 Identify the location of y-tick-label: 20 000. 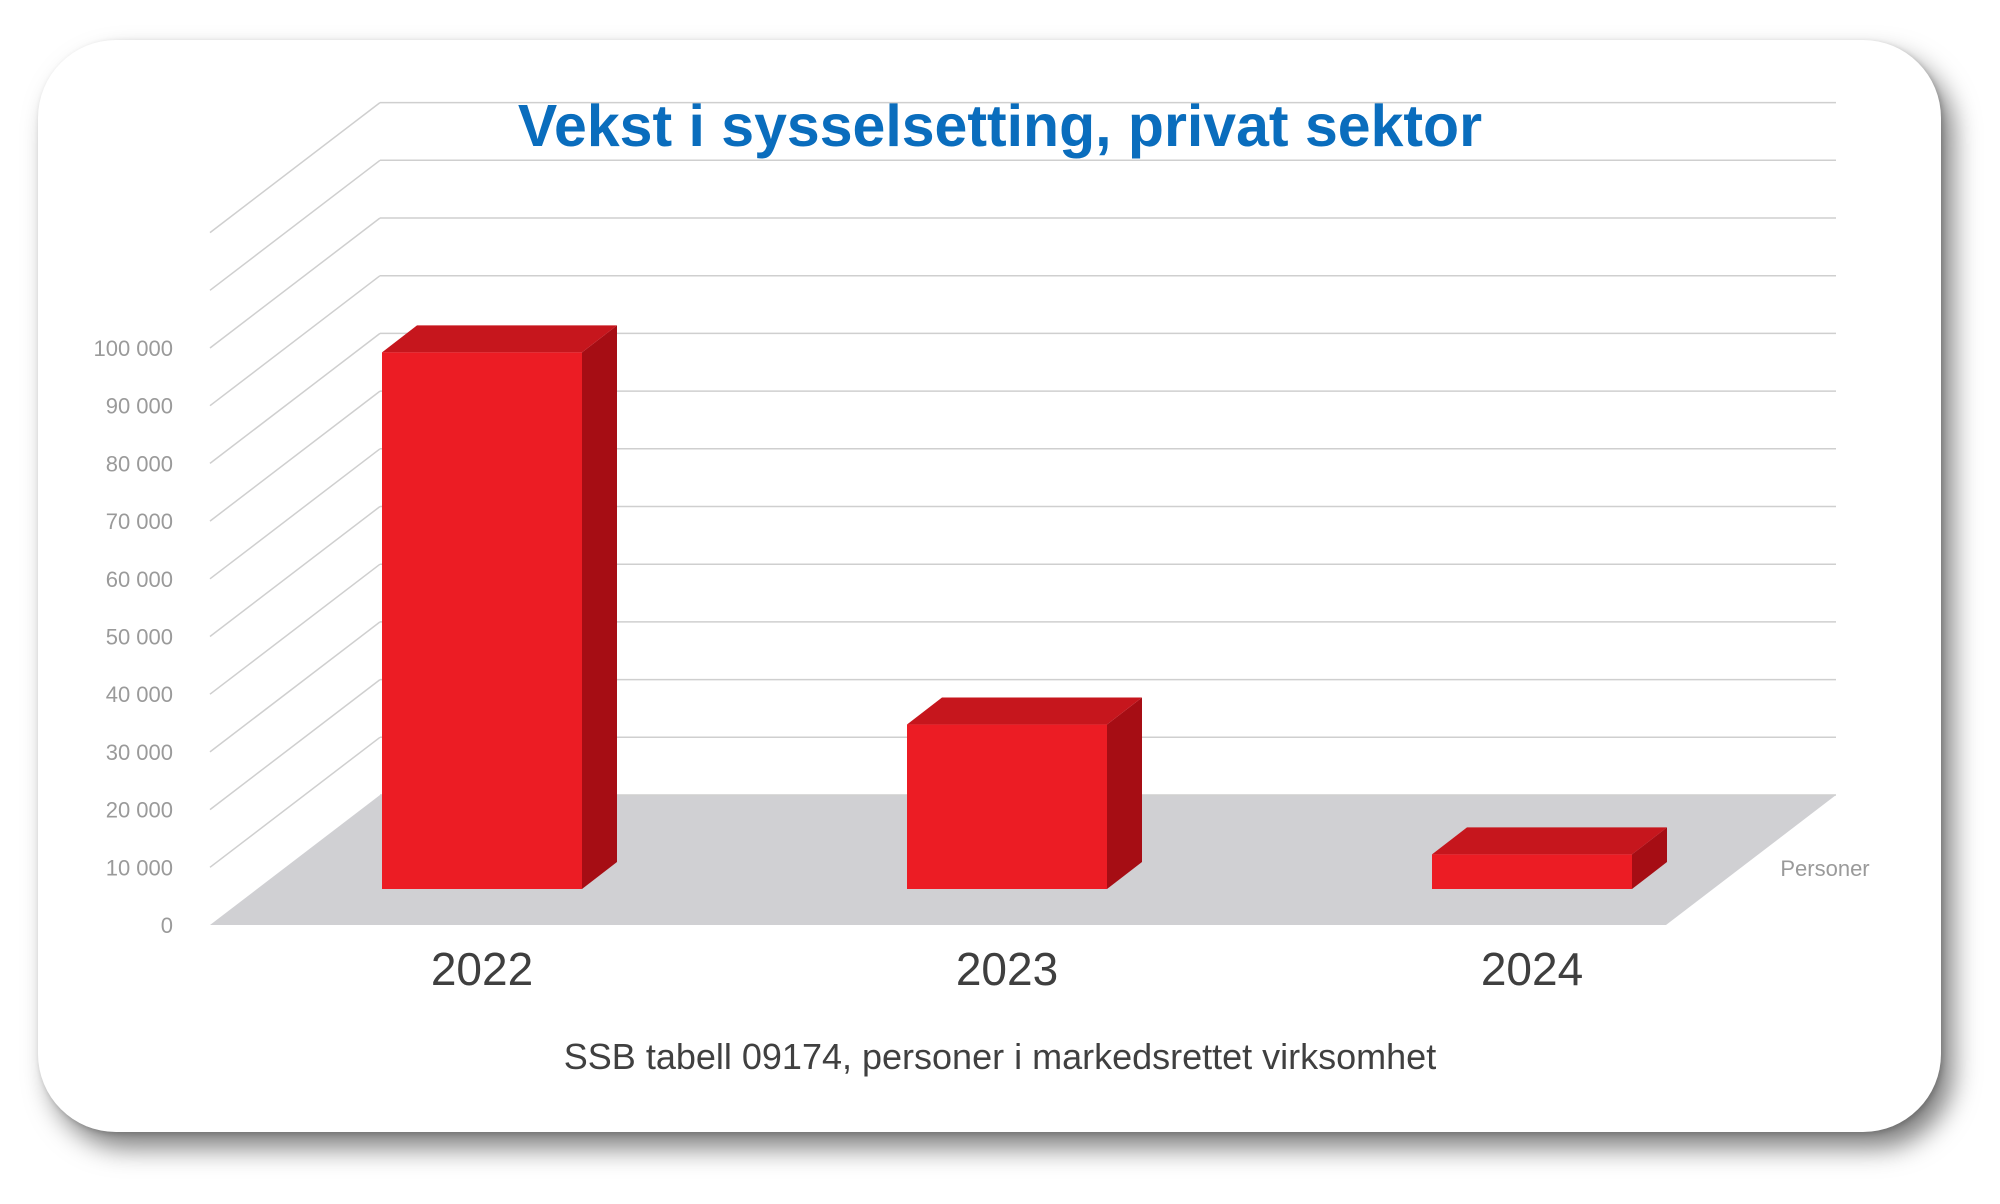
(139, 810).